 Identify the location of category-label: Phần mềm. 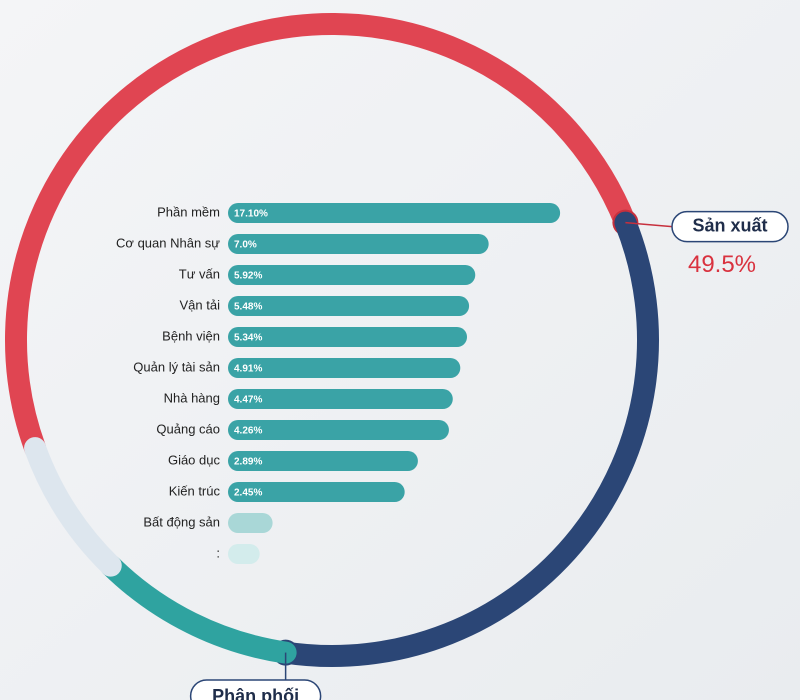
(188, 211).